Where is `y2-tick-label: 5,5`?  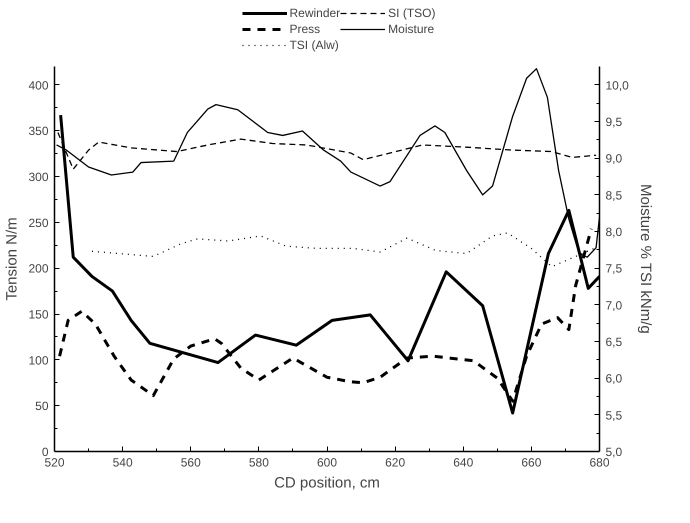
y2-tick-label: 5,5 is located at coordinates (614, 415).